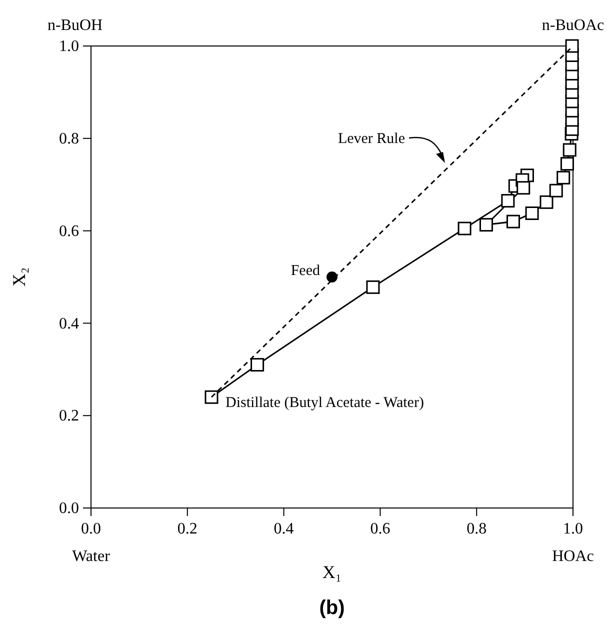  Describe the element at coordinates (69, 509) in the screenshot. I see `y-tick-label: 0.0` at that location.